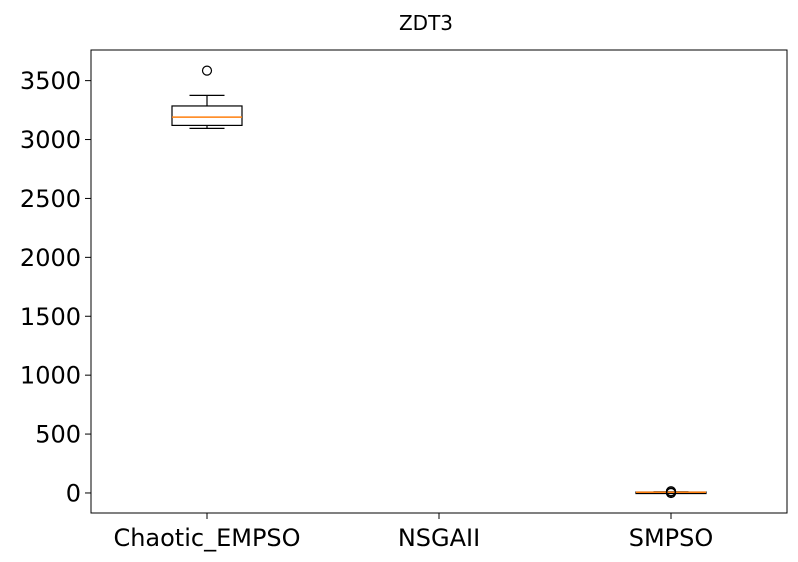 The width and height of the screenshot is (798, 562). Describe the element at coordinates (58, 435) in the screenshot. I see `y-tick-label: 500` at that location.